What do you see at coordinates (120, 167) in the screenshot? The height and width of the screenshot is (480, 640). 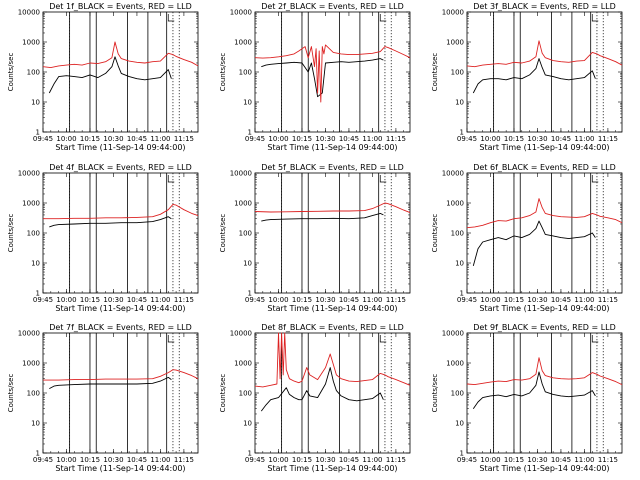 I see `panel-title: Det 4f_BLACK = Events, RED = LLD` at bounding box center [120, 167].